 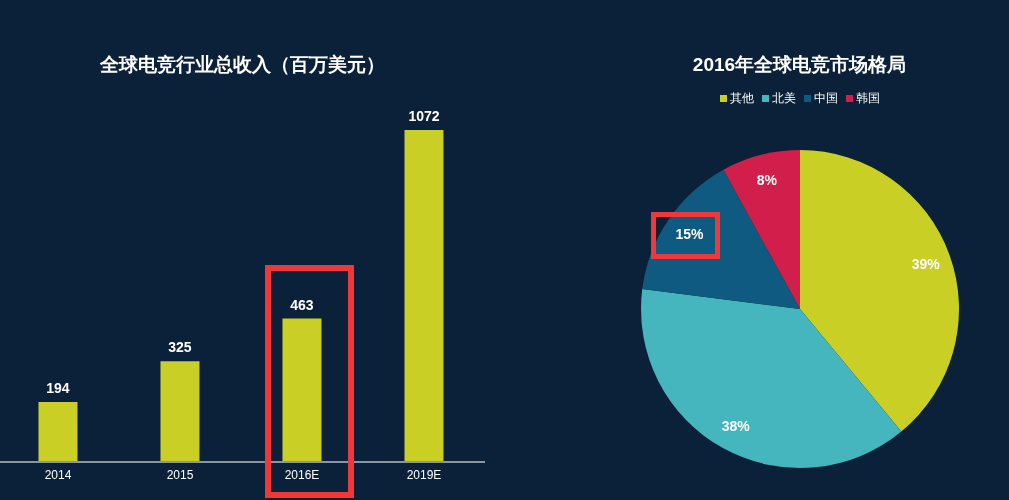 I want to click on x-tick-label: 2014, so click(x=58, y=474).